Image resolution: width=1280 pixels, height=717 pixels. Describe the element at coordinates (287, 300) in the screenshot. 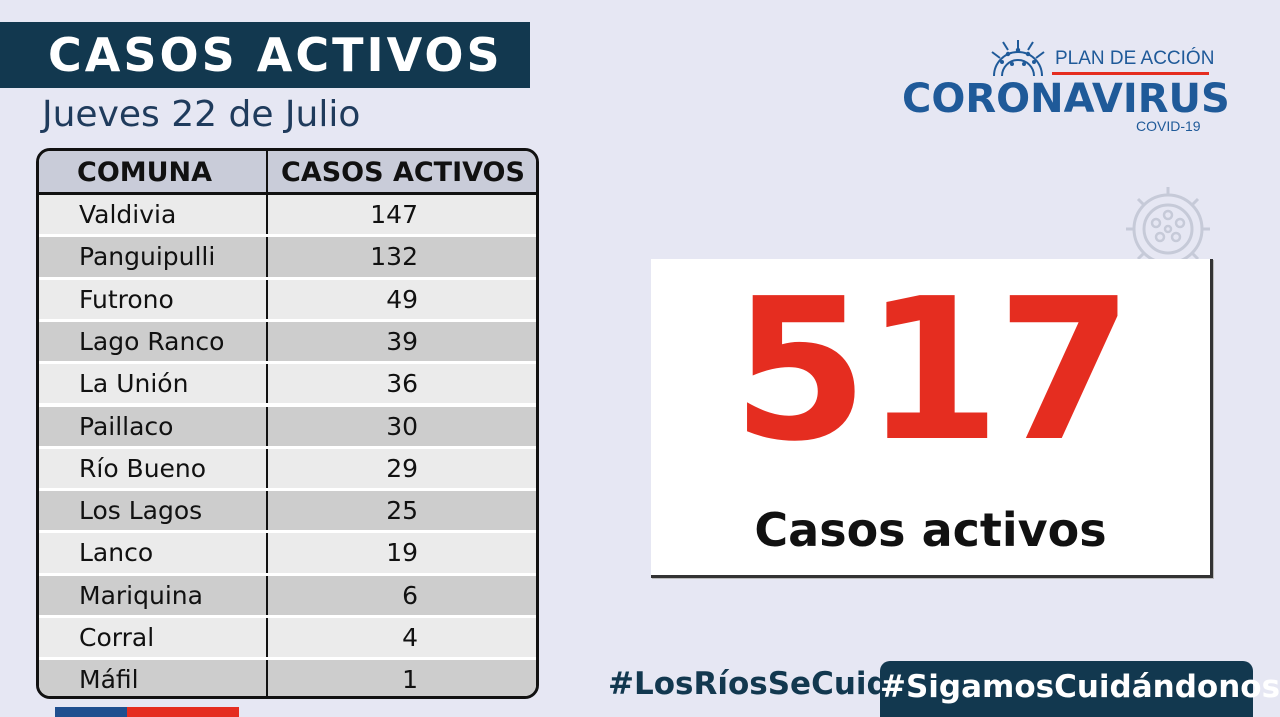

I see `table-row: Futrono 49` at that location.